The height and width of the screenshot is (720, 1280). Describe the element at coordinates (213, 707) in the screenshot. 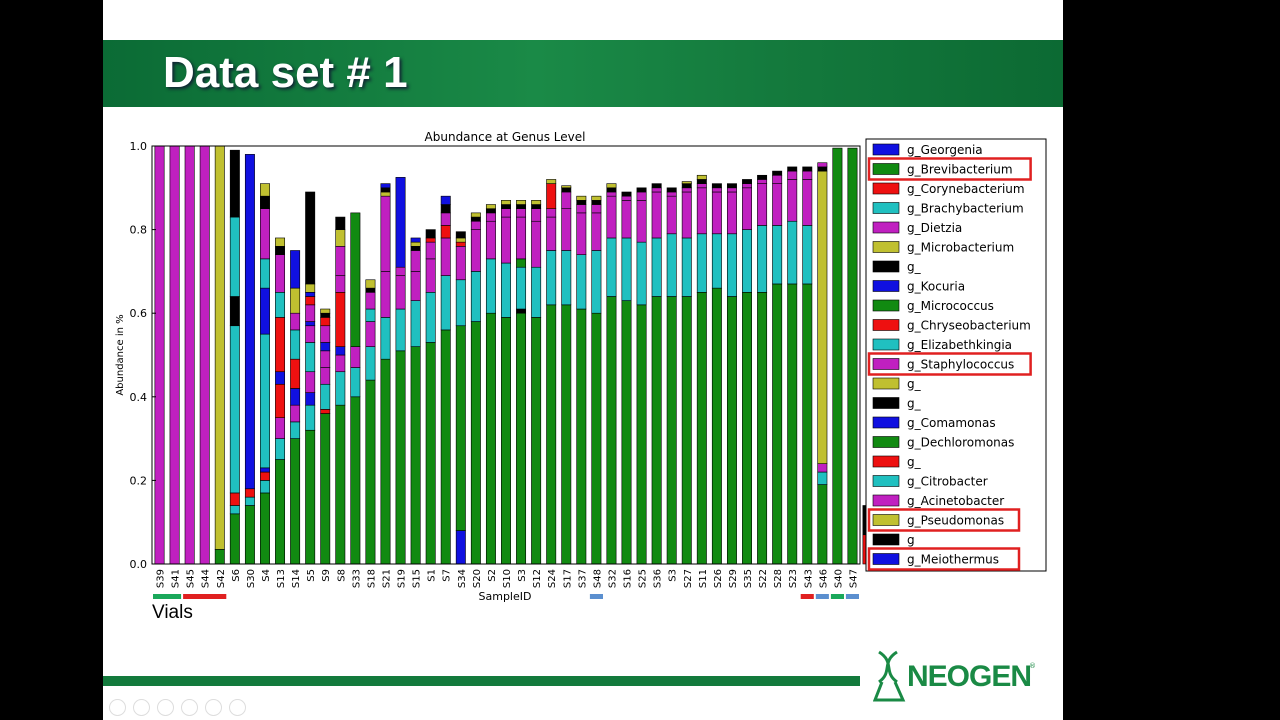

I see `zoom-icon` at that location.